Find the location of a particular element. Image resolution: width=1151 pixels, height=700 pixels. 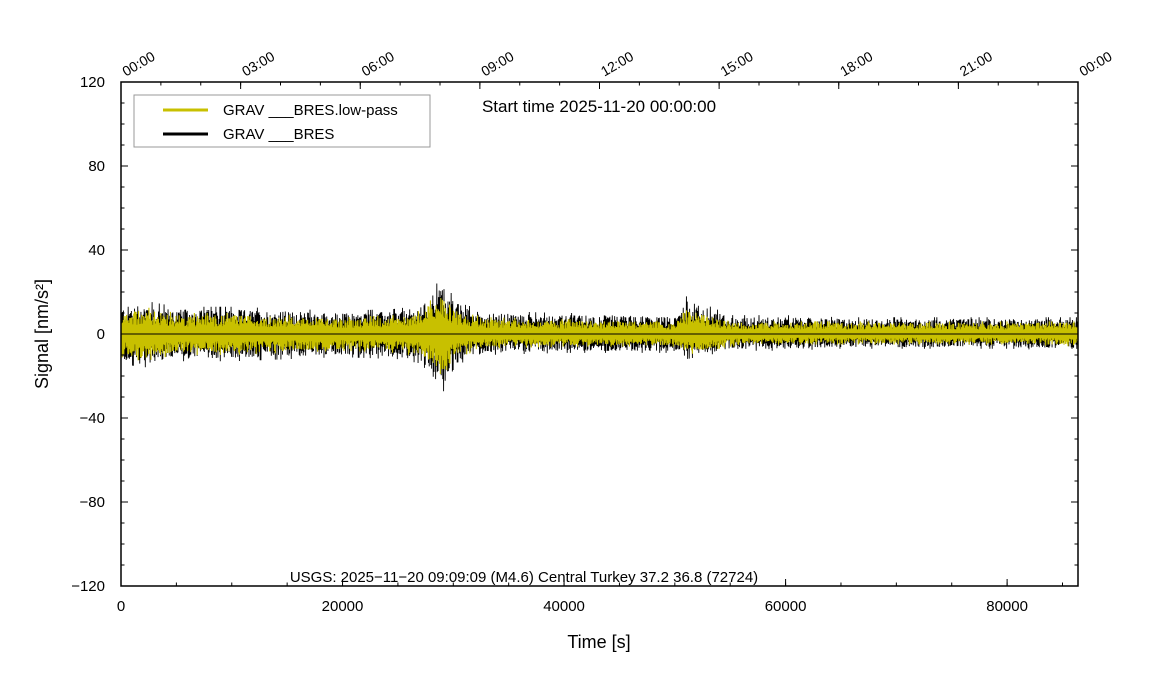

legend-box is located at coordinates (282, 121).